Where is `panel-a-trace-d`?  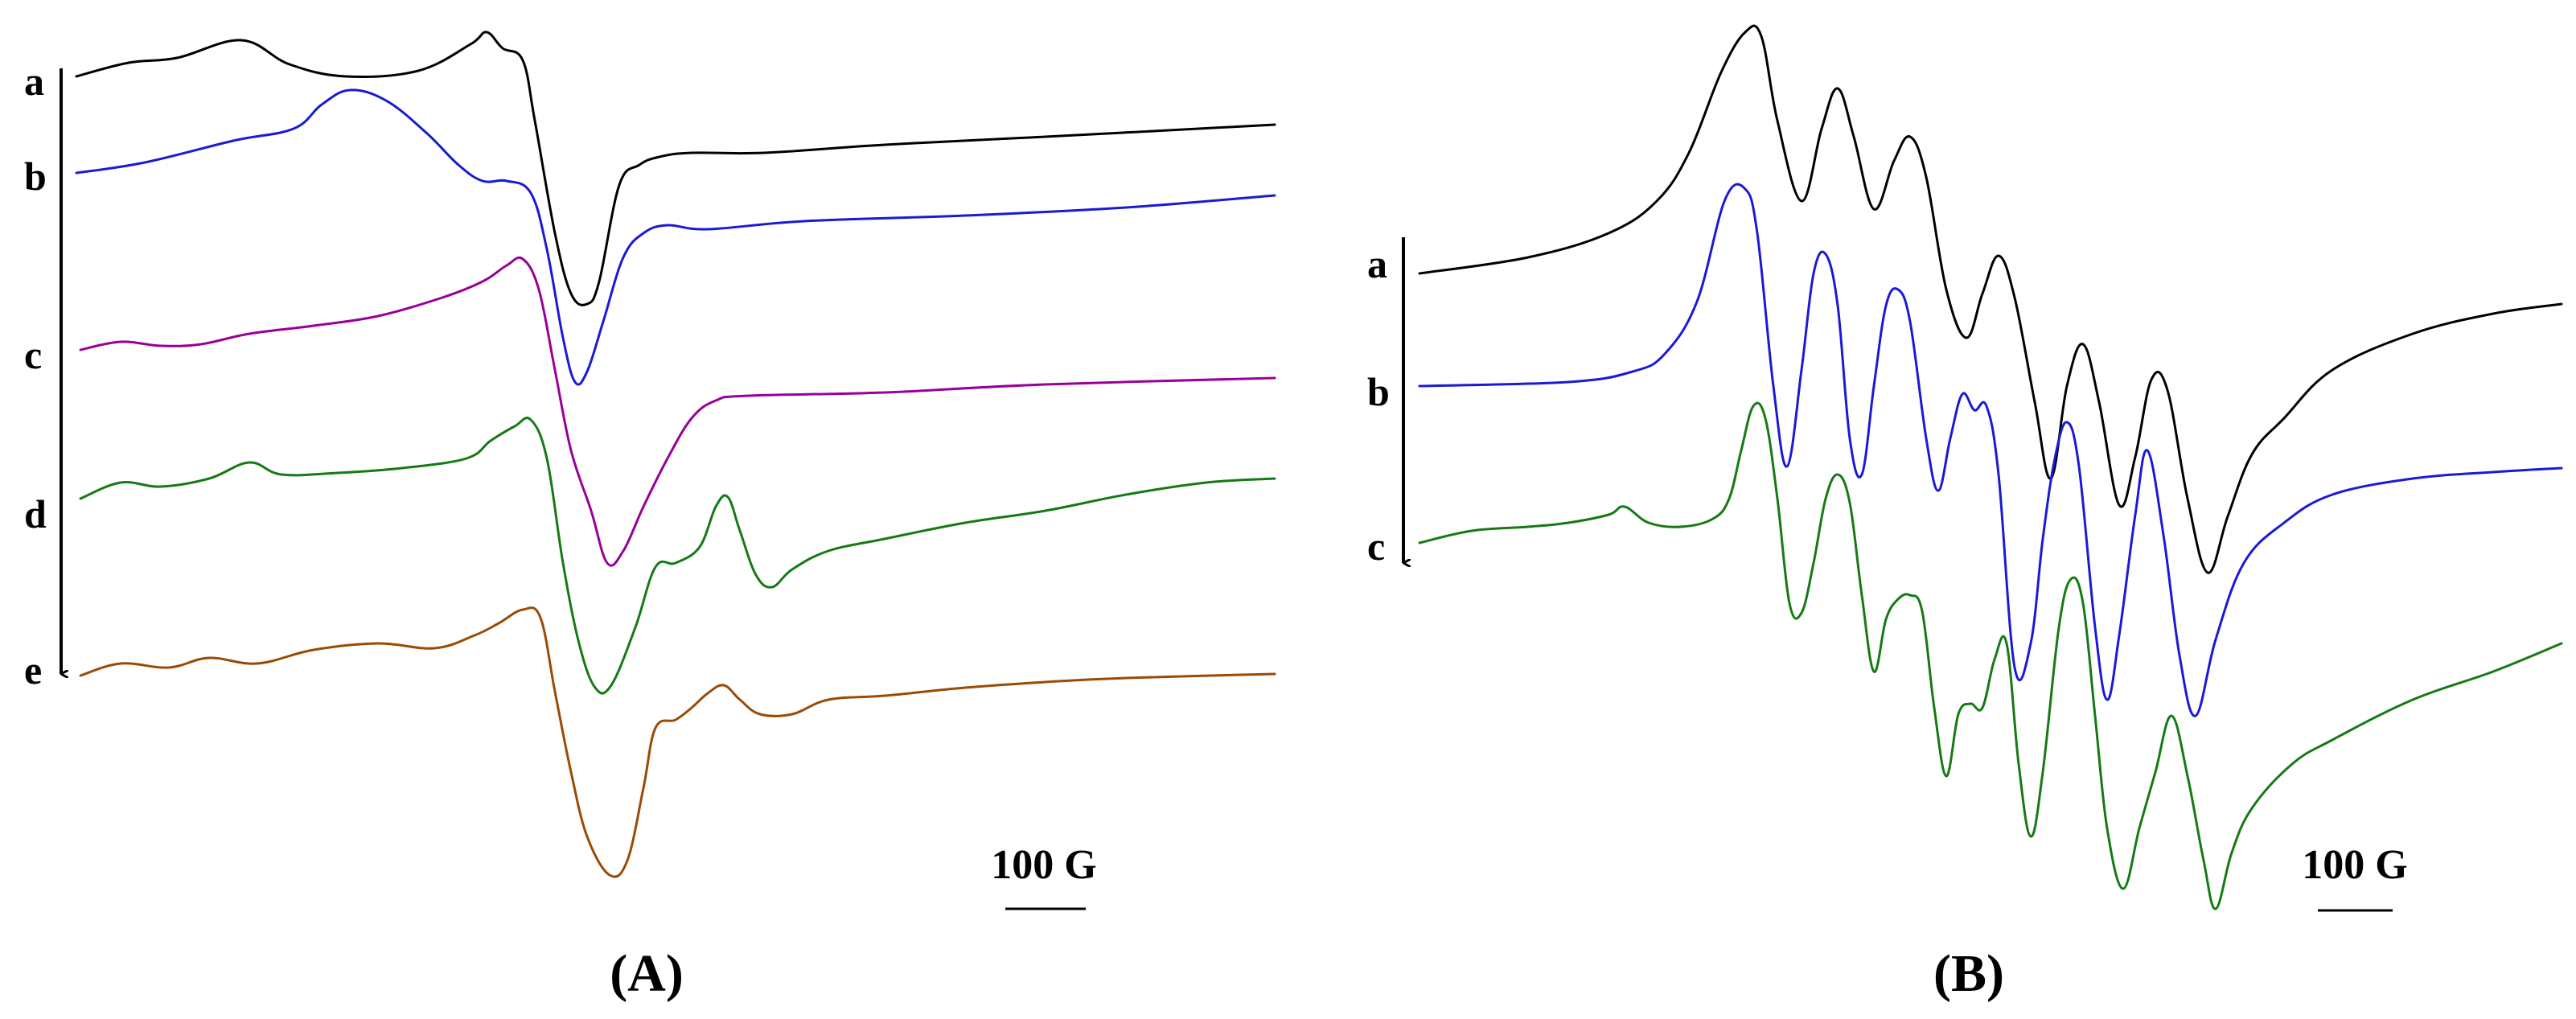 panel-a-trace-d is located at coordinates (677, 556).